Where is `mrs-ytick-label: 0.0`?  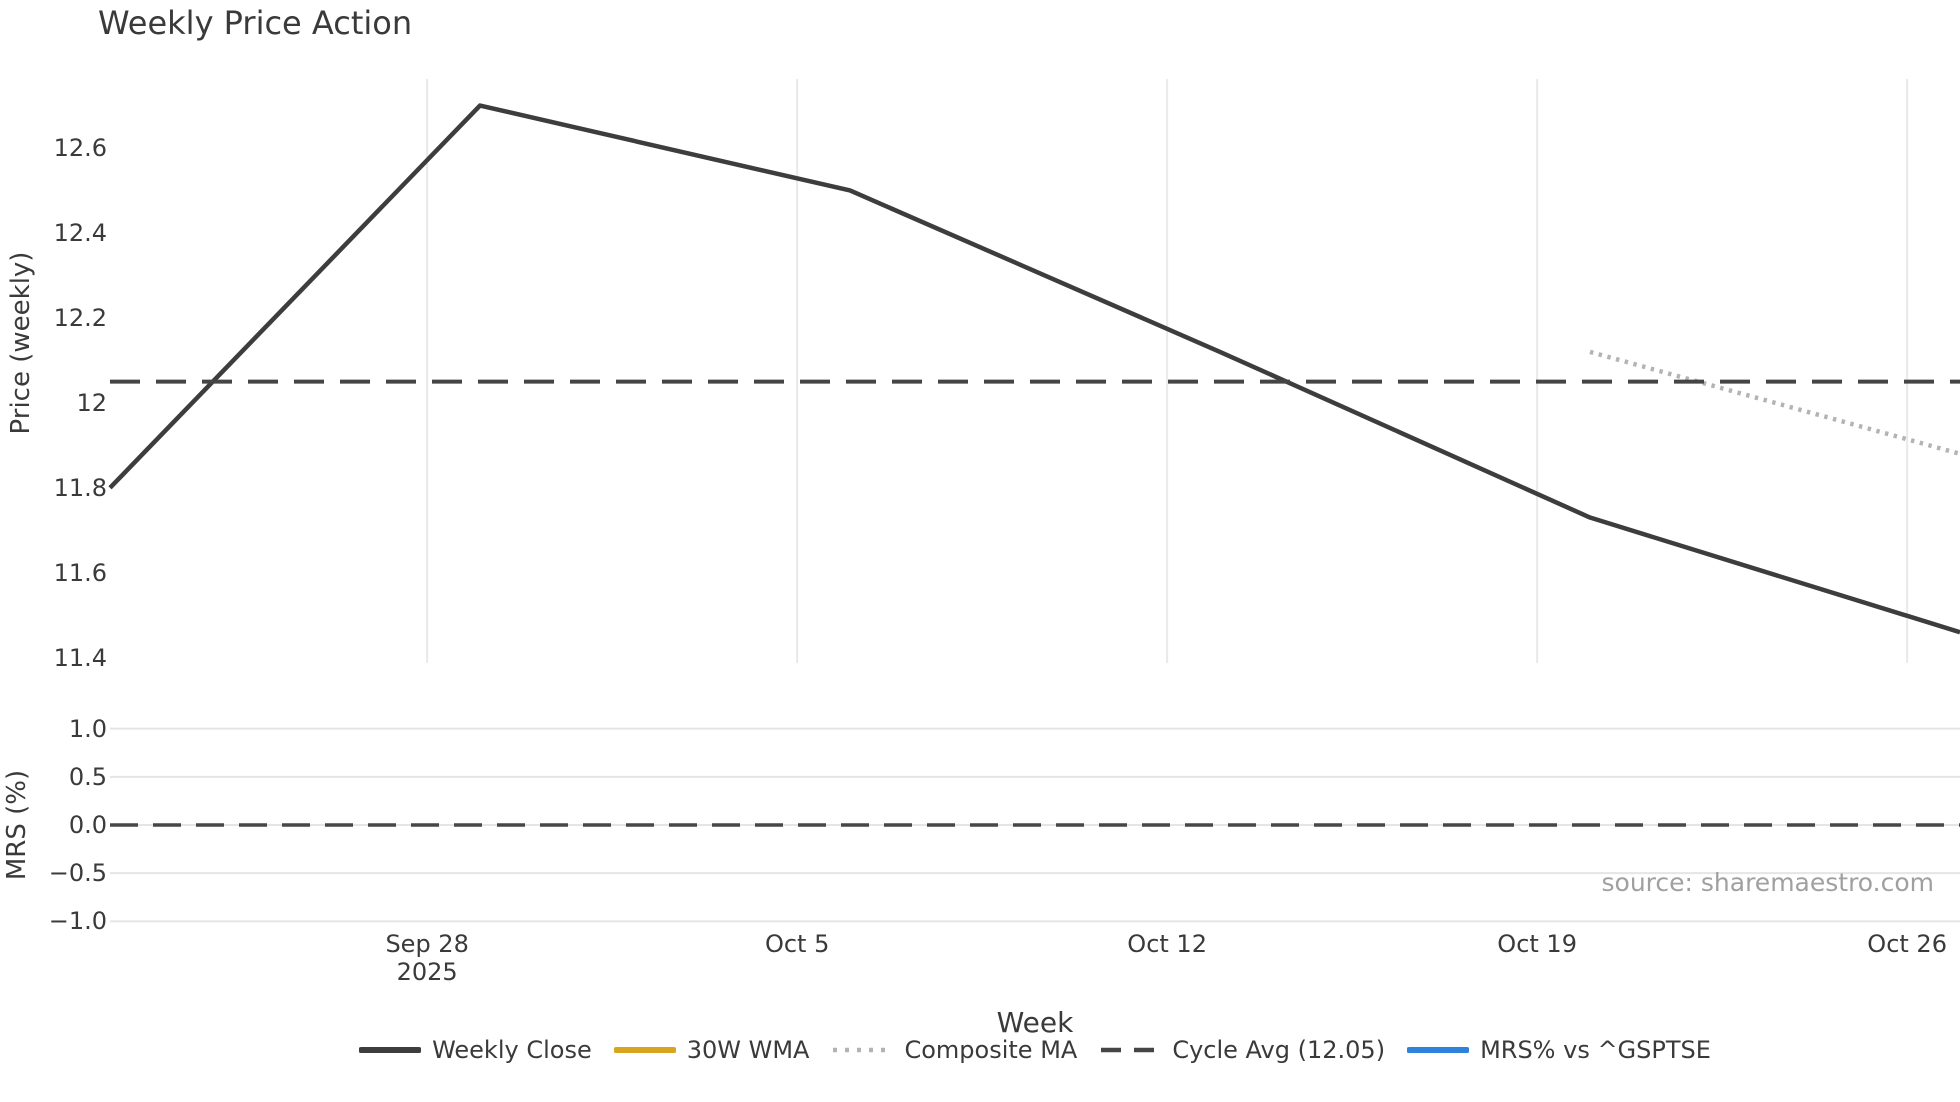
mrs-ytick-label: 0.0 is located at coordinates (87, 825).